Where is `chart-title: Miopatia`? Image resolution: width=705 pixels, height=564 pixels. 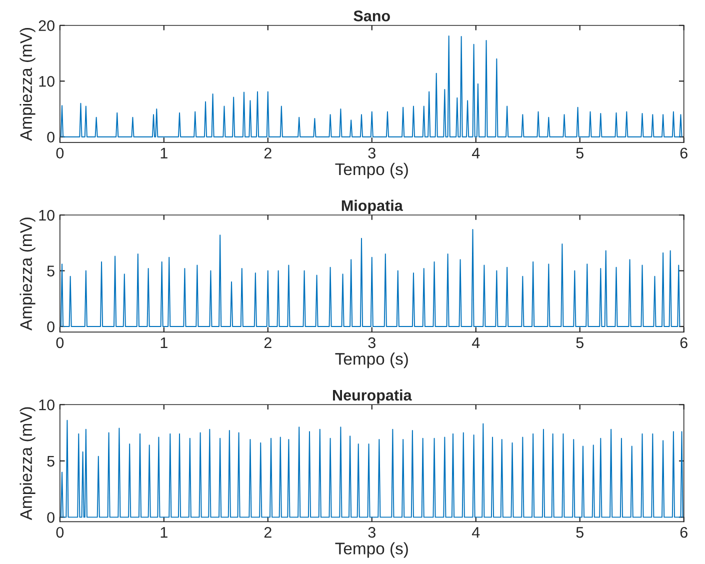 chart-title: Miopatia is located at coordinates (372, 207).